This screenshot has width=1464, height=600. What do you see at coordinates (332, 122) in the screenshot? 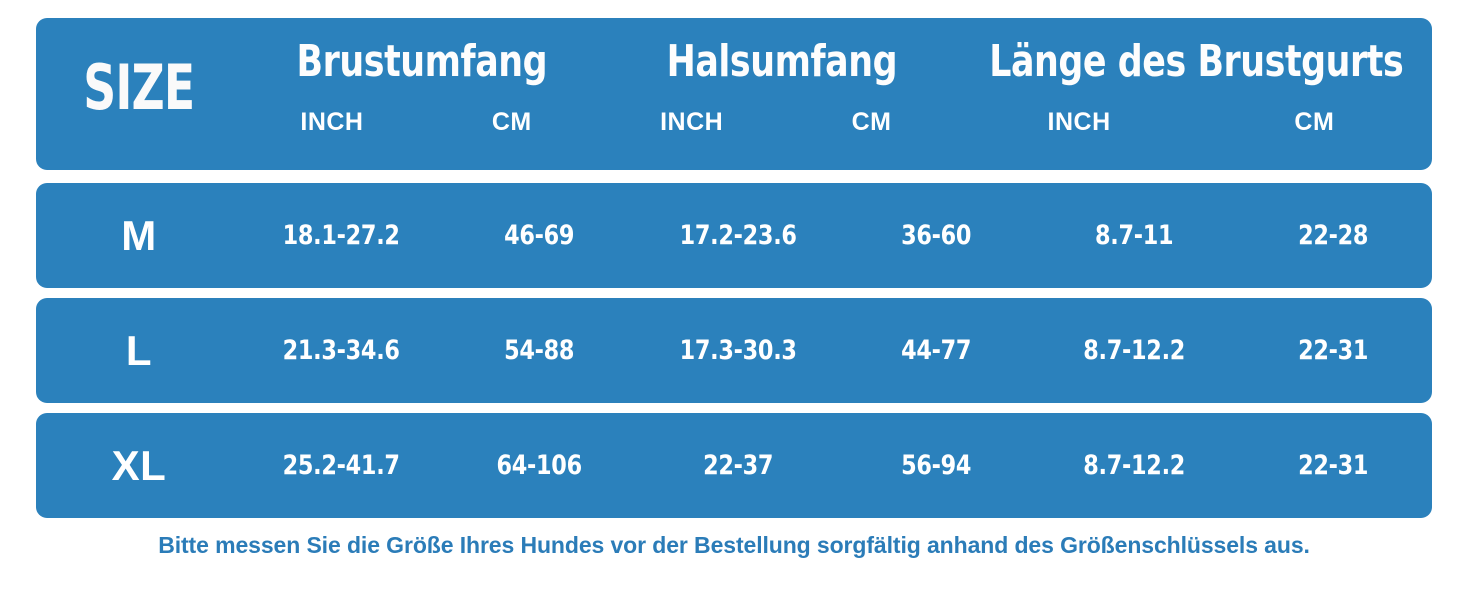
I see `column-header-chest-inch: INCH` at bounding box center [332, 122].